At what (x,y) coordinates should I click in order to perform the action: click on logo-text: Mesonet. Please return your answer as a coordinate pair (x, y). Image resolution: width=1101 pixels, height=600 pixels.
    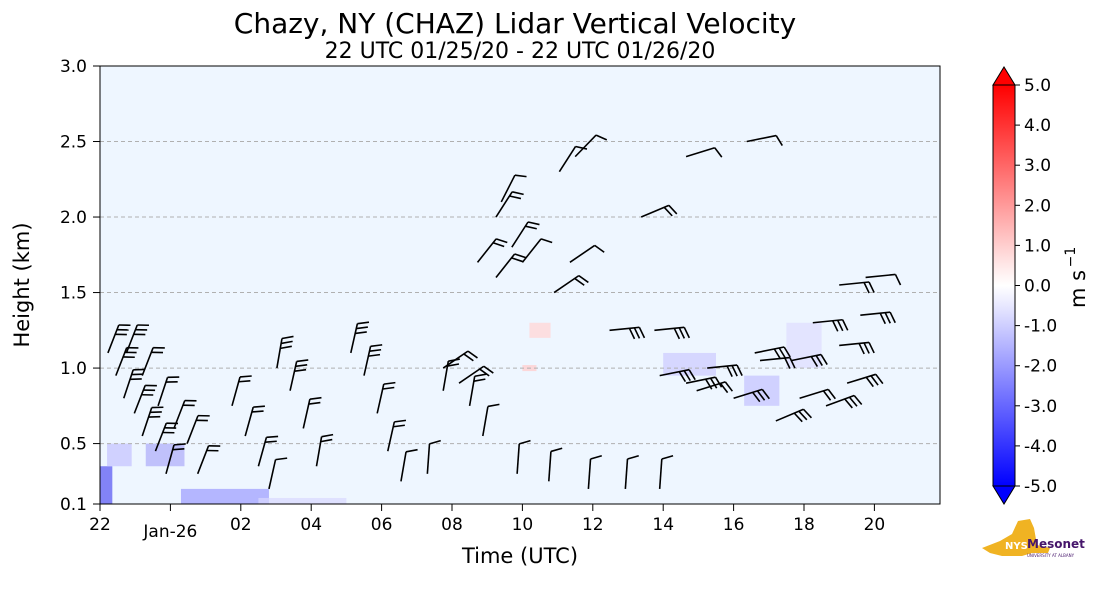
    Looking at the image, I should click on (1056, 544).